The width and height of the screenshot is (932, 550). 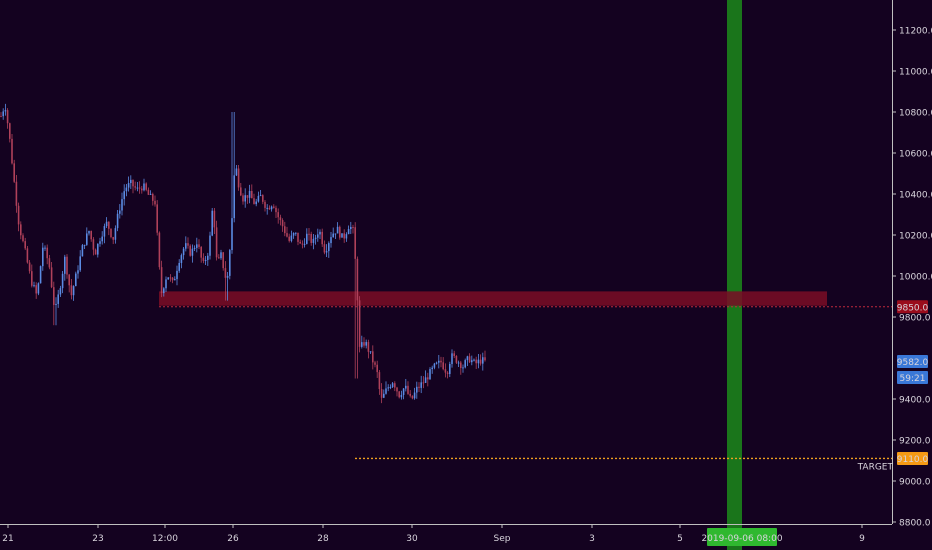 I want to click on price-tick-label: 10600.0, so click(x=915, y=155).